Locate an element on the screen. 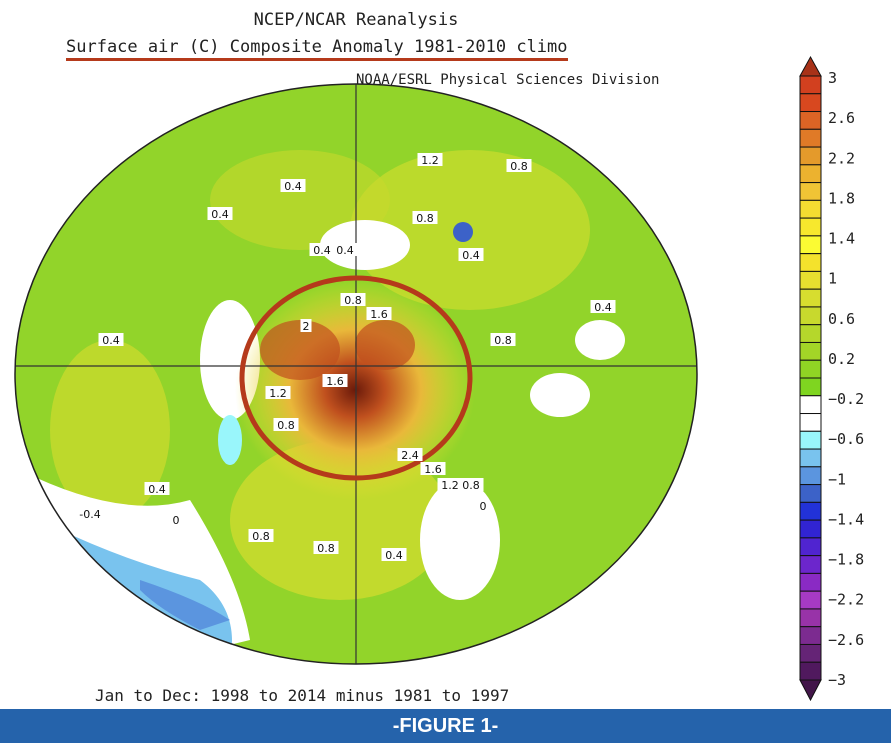 The image size is (891, 743). contour-label: 2 is located at coordinates (306, 326).